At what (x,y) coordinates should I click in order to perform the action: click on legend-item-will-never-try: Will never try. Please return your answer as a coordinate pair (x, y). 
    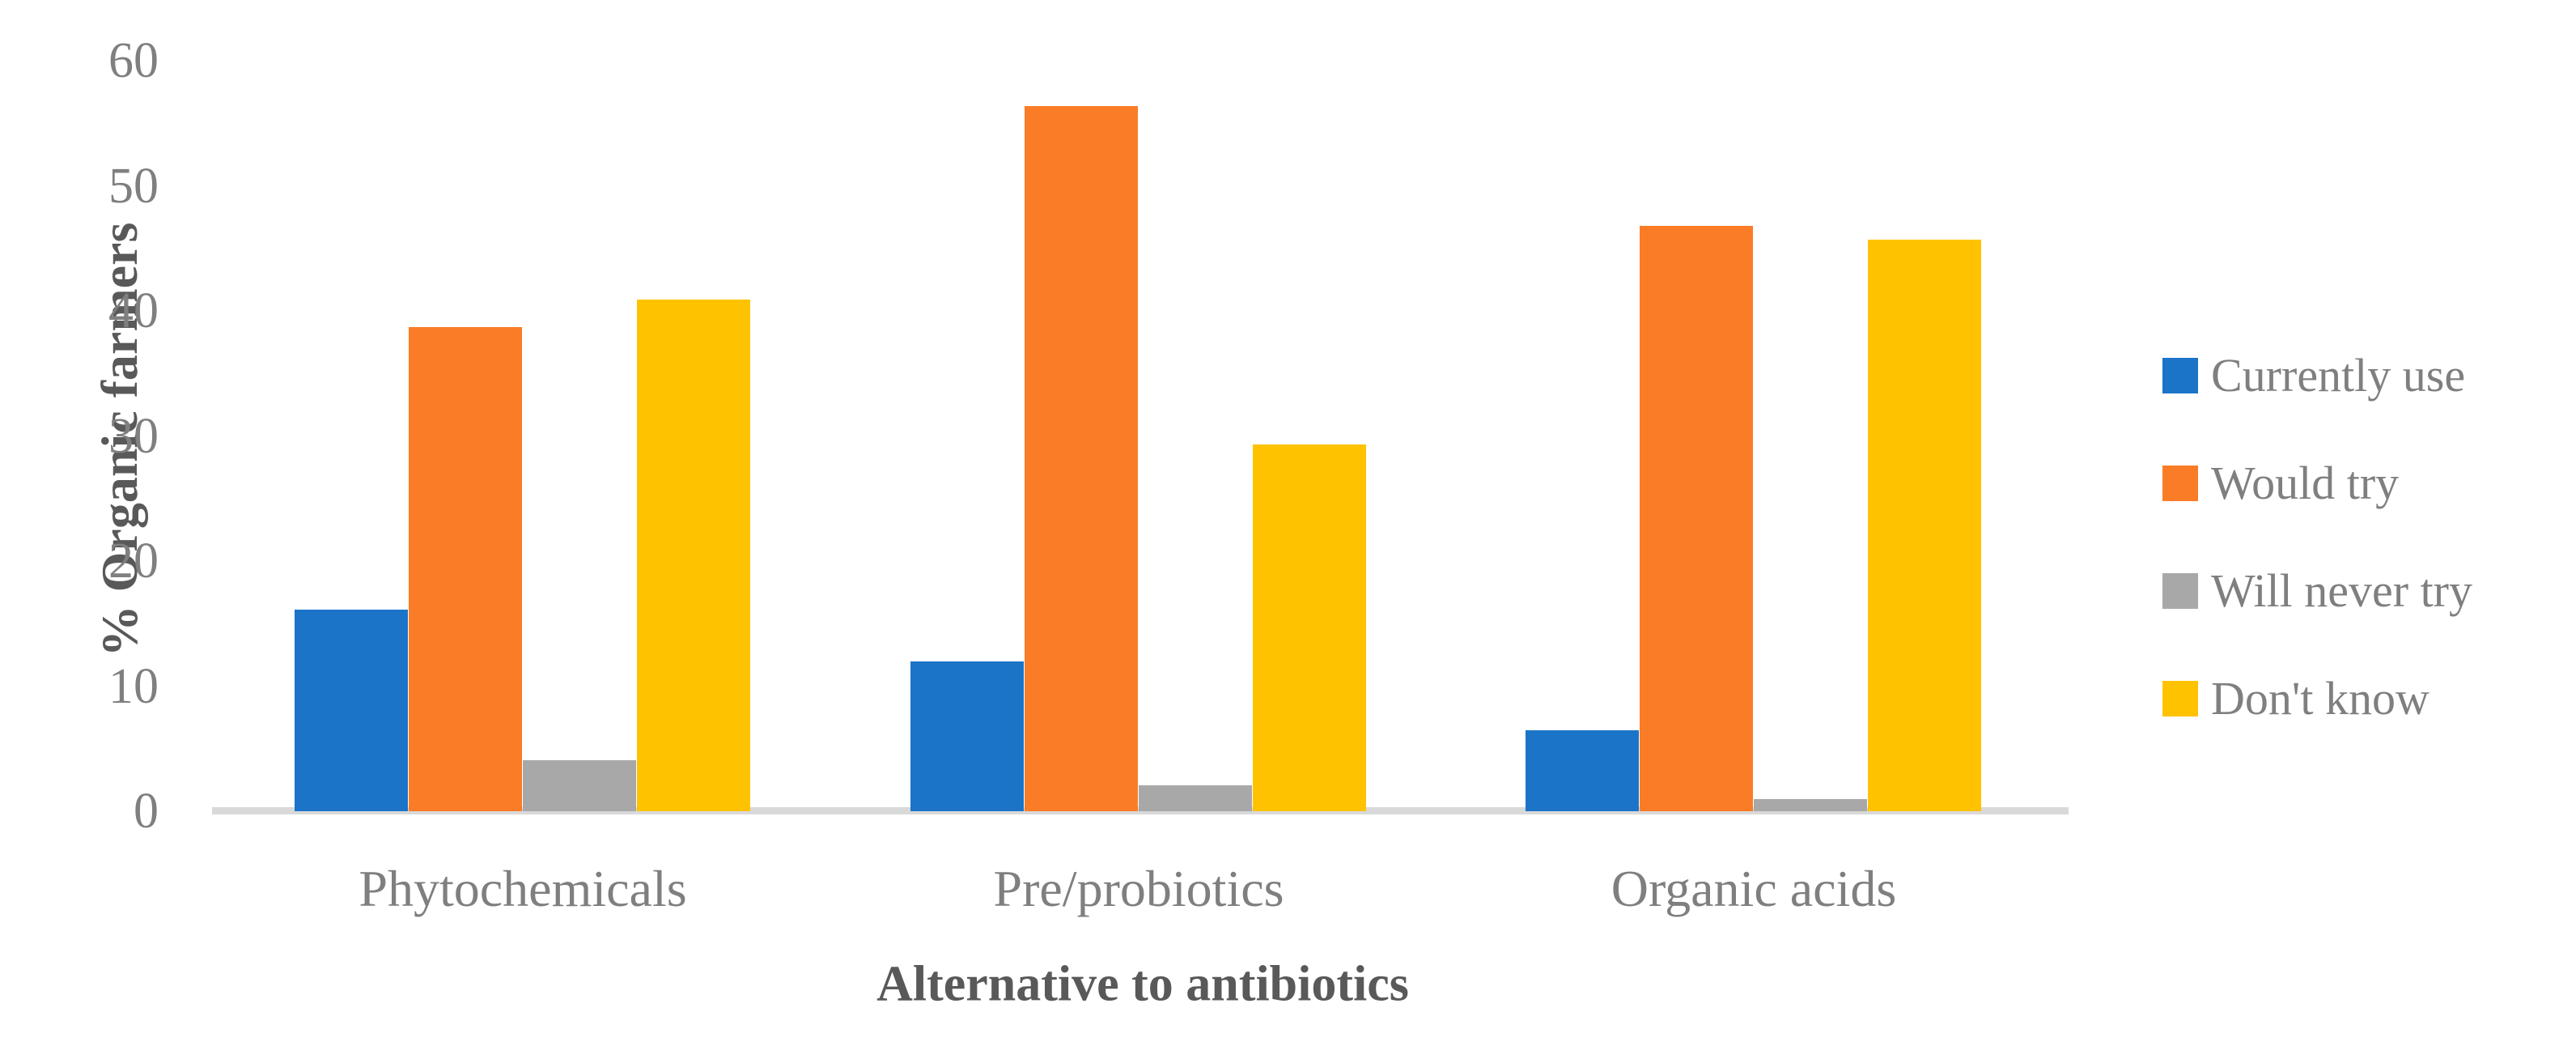
    Looking at the image, I should click on (2317, 591).